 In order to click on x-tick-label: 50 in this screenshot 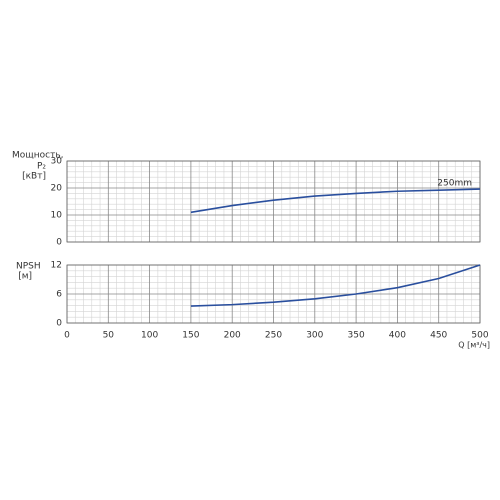, I will do `click(109, 336)`.